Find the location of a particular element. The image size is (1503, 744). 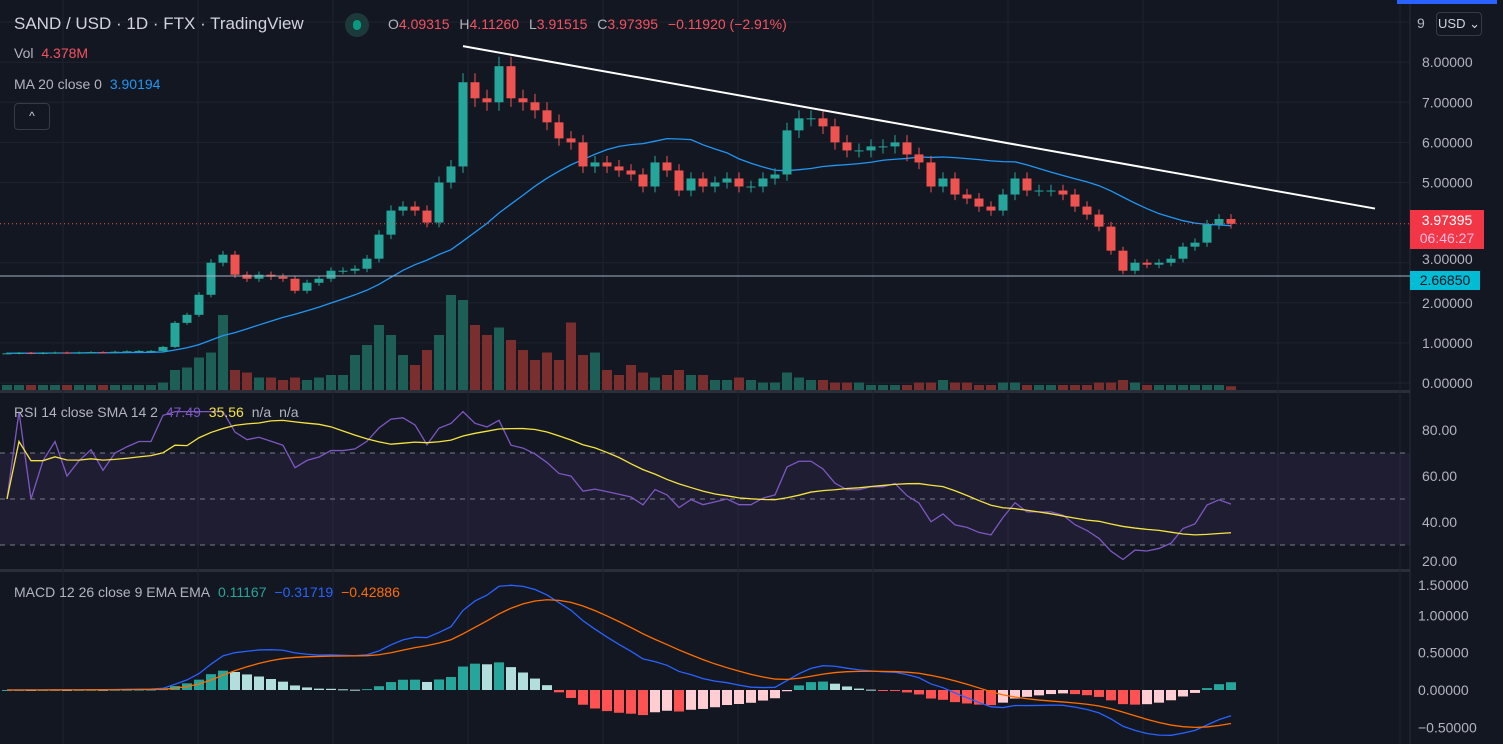

currency-selector: USD ⌄ is located at coordinates (1459, 24).